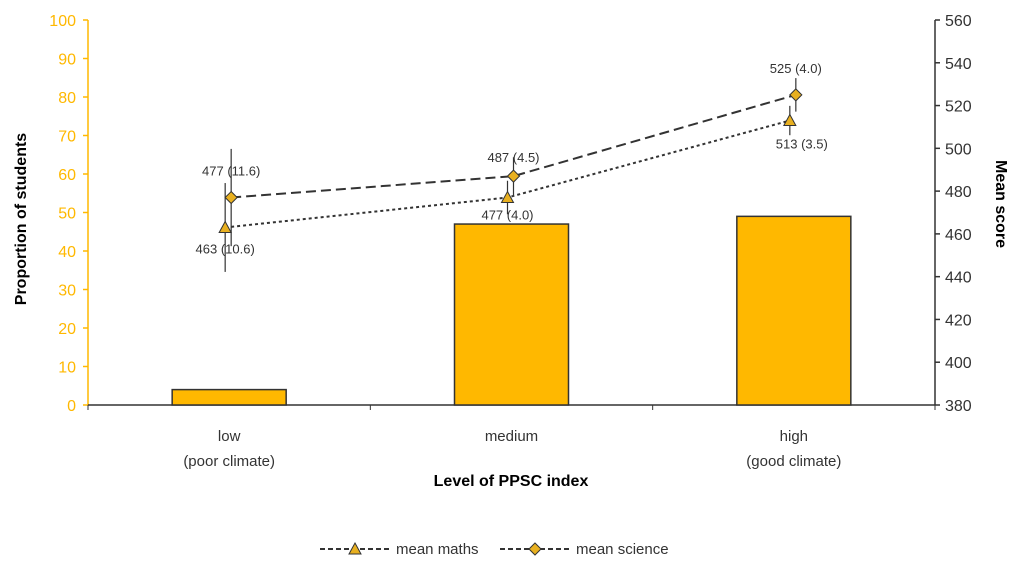  What do you see at coordinates (62, 21) in the screenshot?
I see `left-tick-label: 100` at bounding box center [62, 21].